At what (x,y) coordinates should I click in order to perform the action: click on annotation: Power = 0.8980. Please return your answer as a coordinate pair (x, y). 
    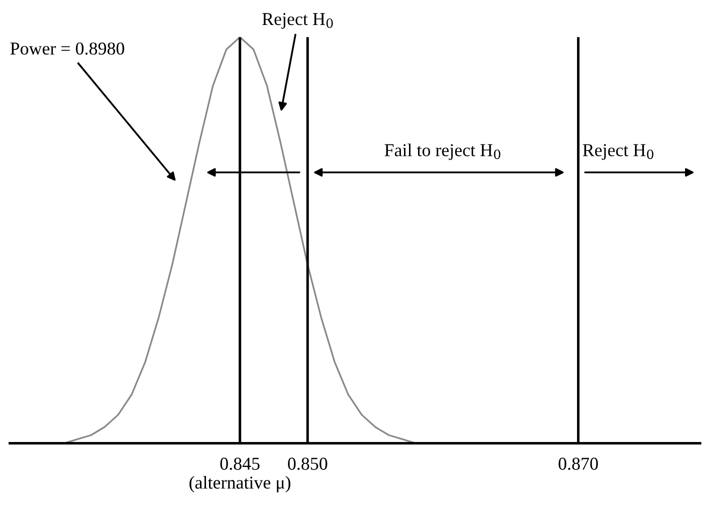
    Looking at the image, I should click on (67, 48).